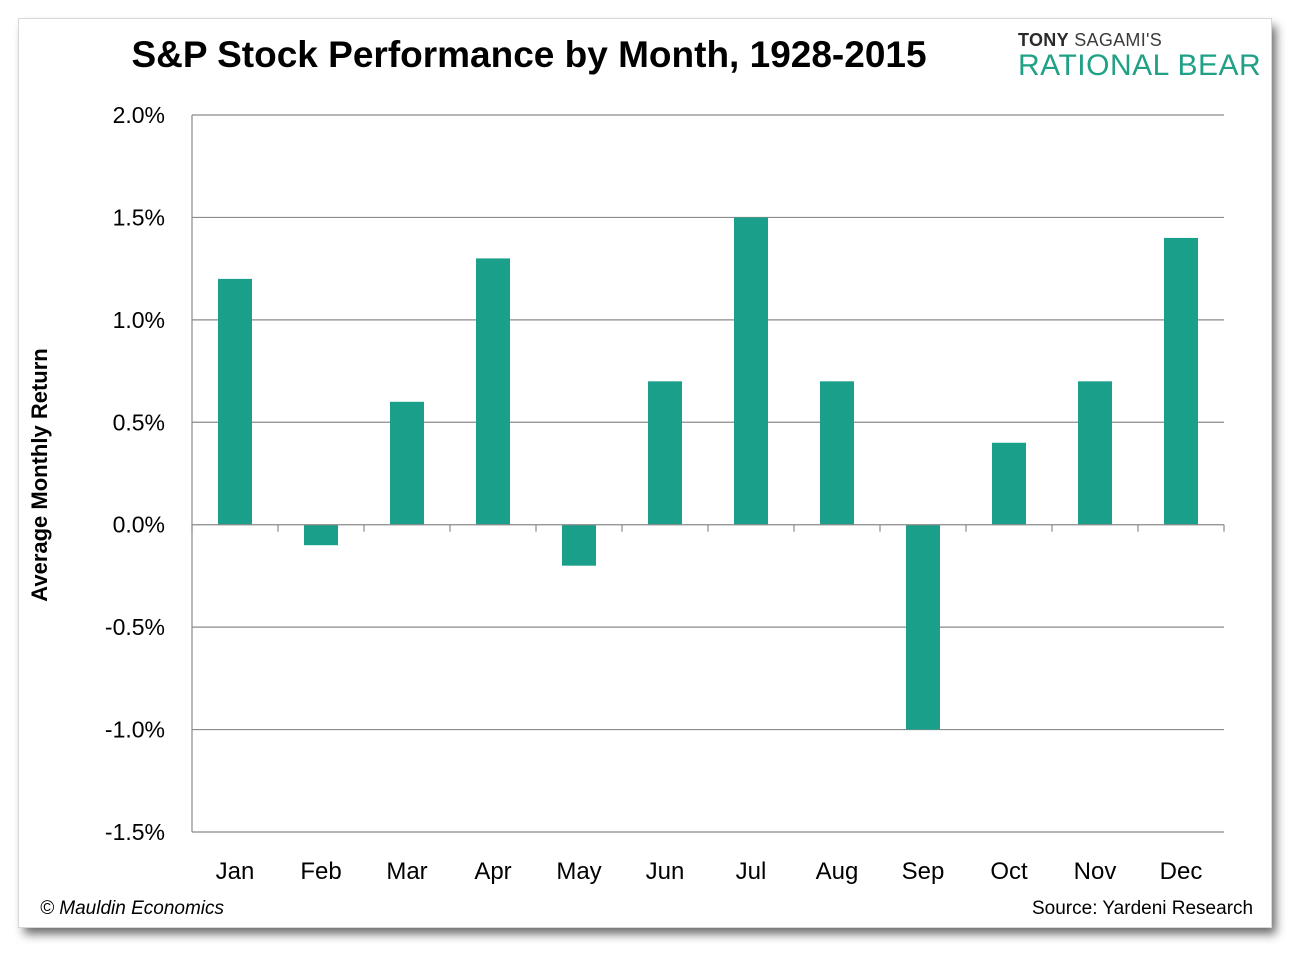 This screenshot has width=1314, height=972. What do you see at coordinates (709, 871) in the screenshot?
I see `x-tick-labels: Jan Feb Mar Apr May Jun Jul Aug Sep Oct Nov Dec` at bounding box center [709, 871].